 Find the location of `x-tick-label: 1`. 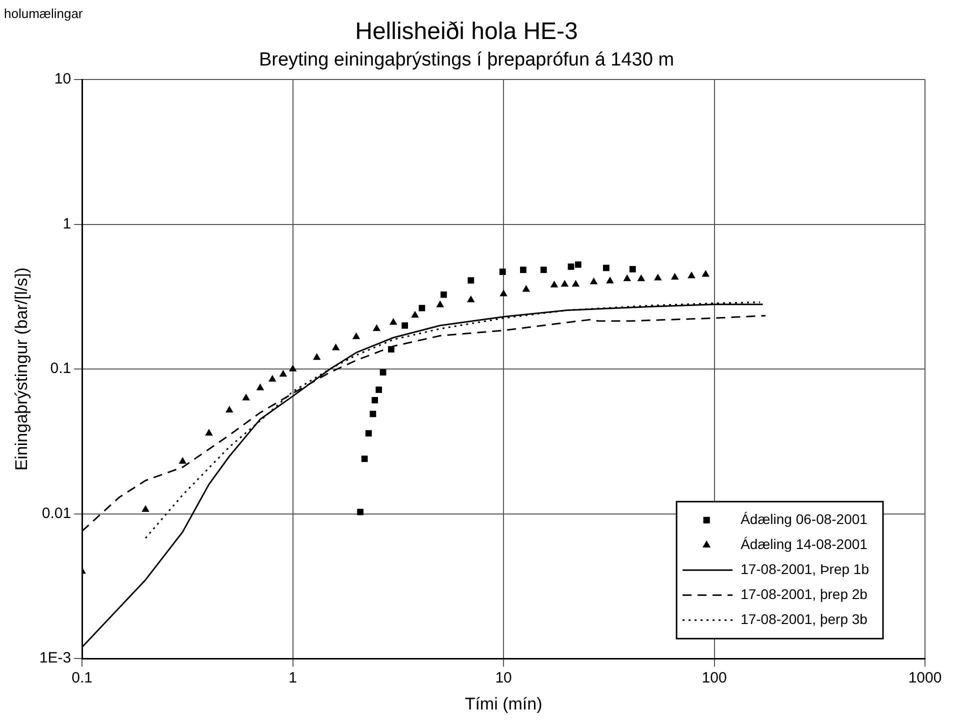

x-tick-label: 1 is located at coordinates (292, 678).